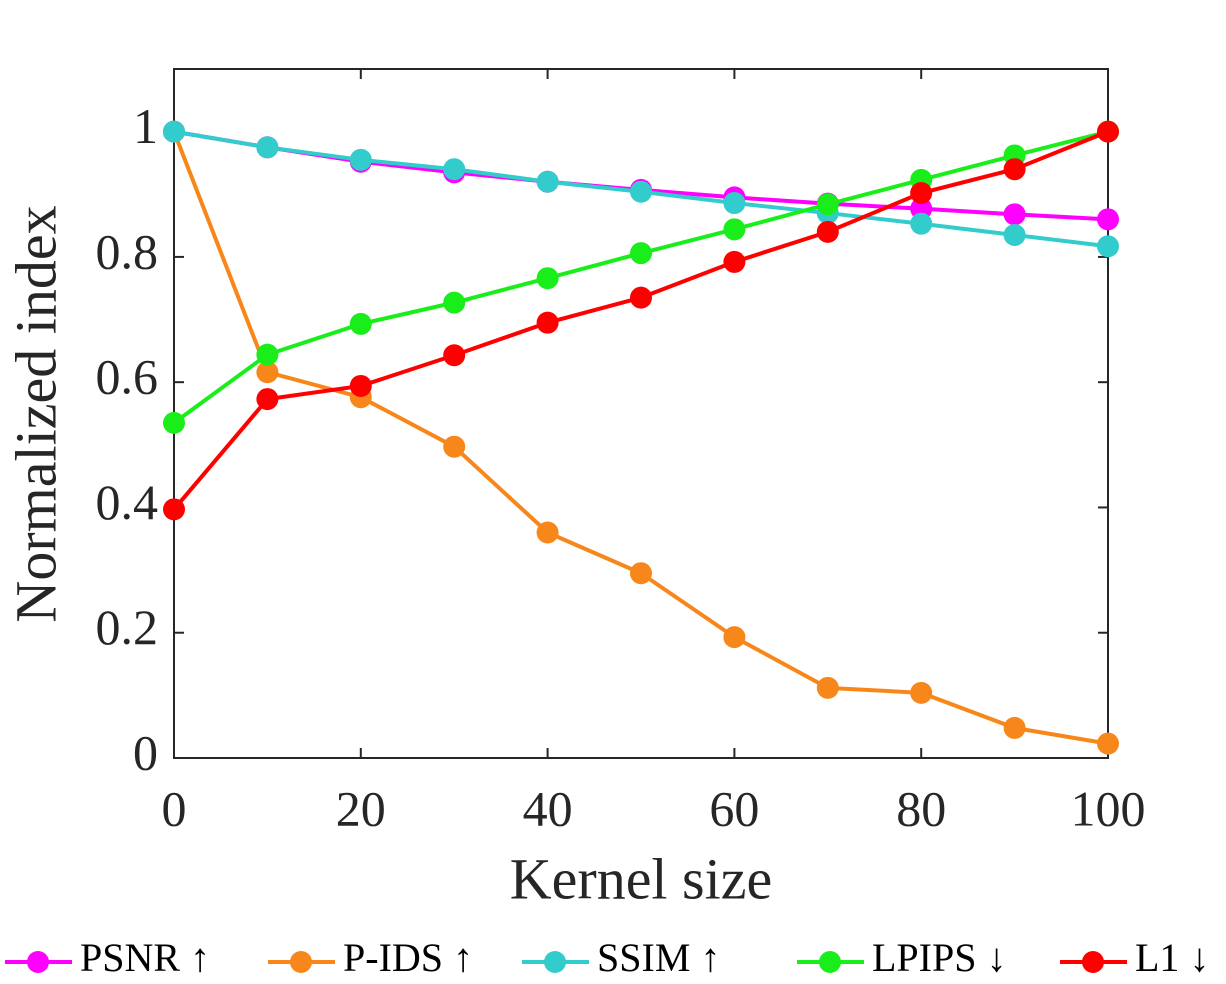  Describe the element at coordinates (921, 808) in the screenshot. I see `x-tick-label: 80` at that location.